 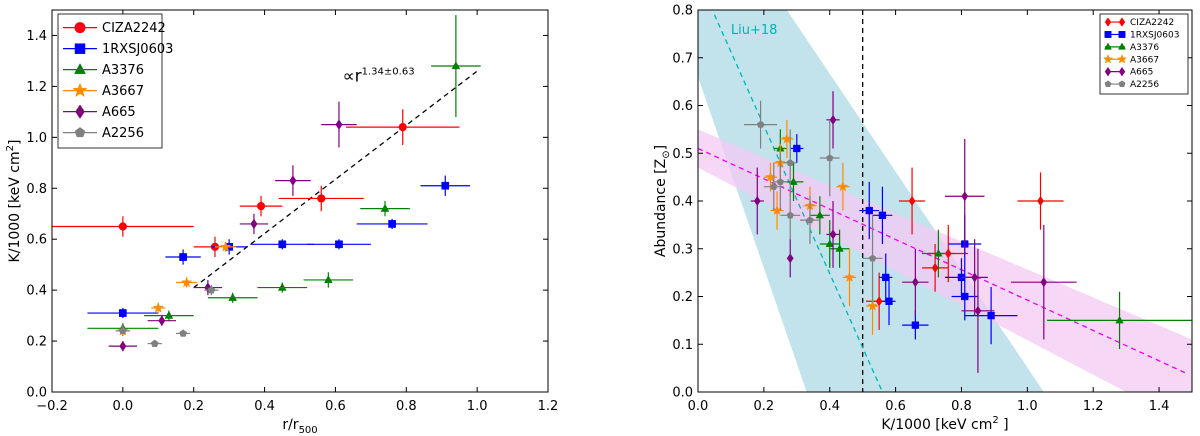 I want to click on x-tick-label: 1.4, so click(x=1159, y=406).